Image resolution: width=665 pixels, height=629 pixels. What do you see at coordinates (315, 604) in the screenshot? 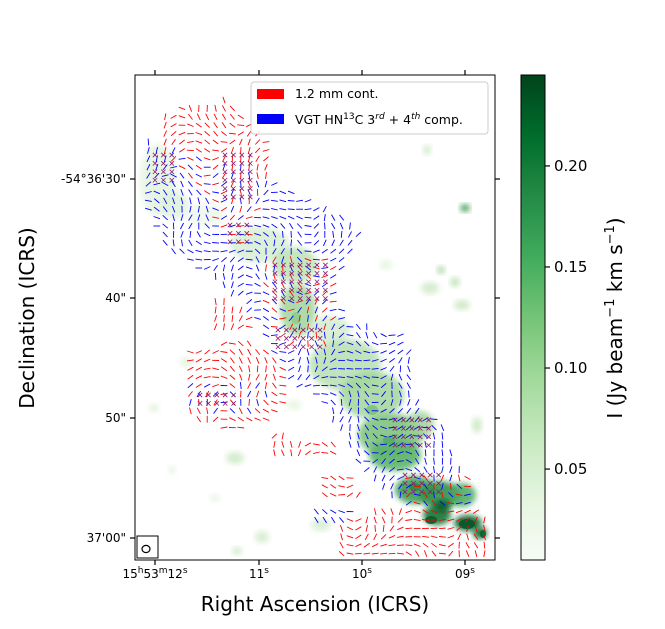
I see `x-axis-title: Right Ascension (ICRS)` at bounding box center [315, 604].